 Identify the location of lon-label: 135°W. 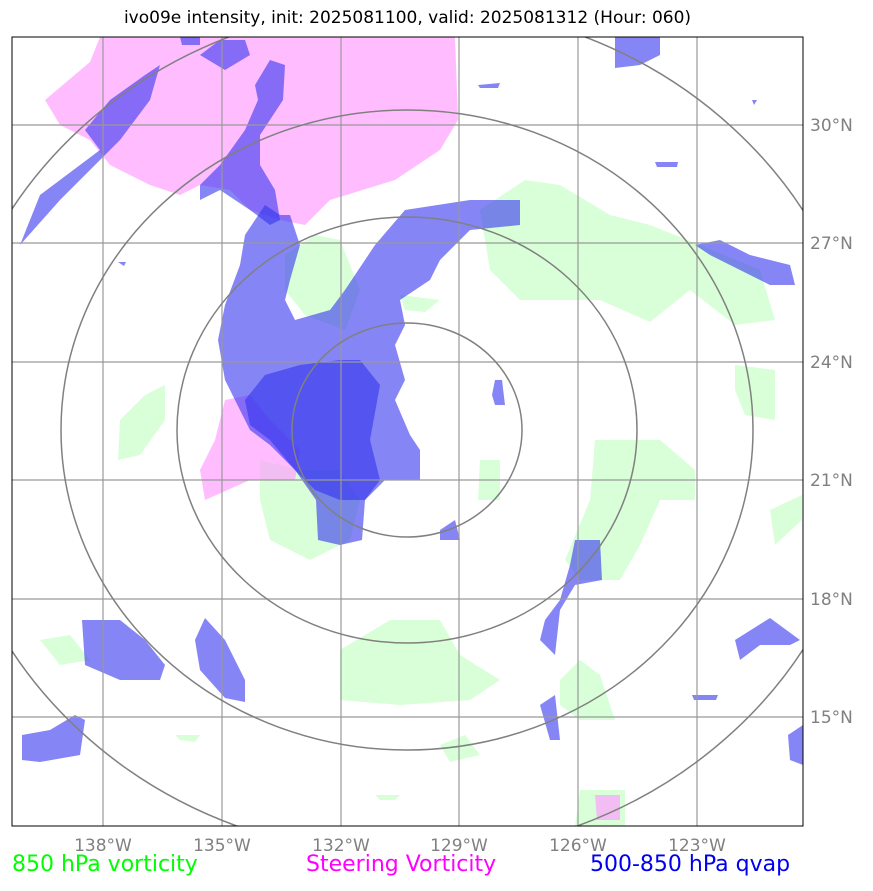
(222, 846).